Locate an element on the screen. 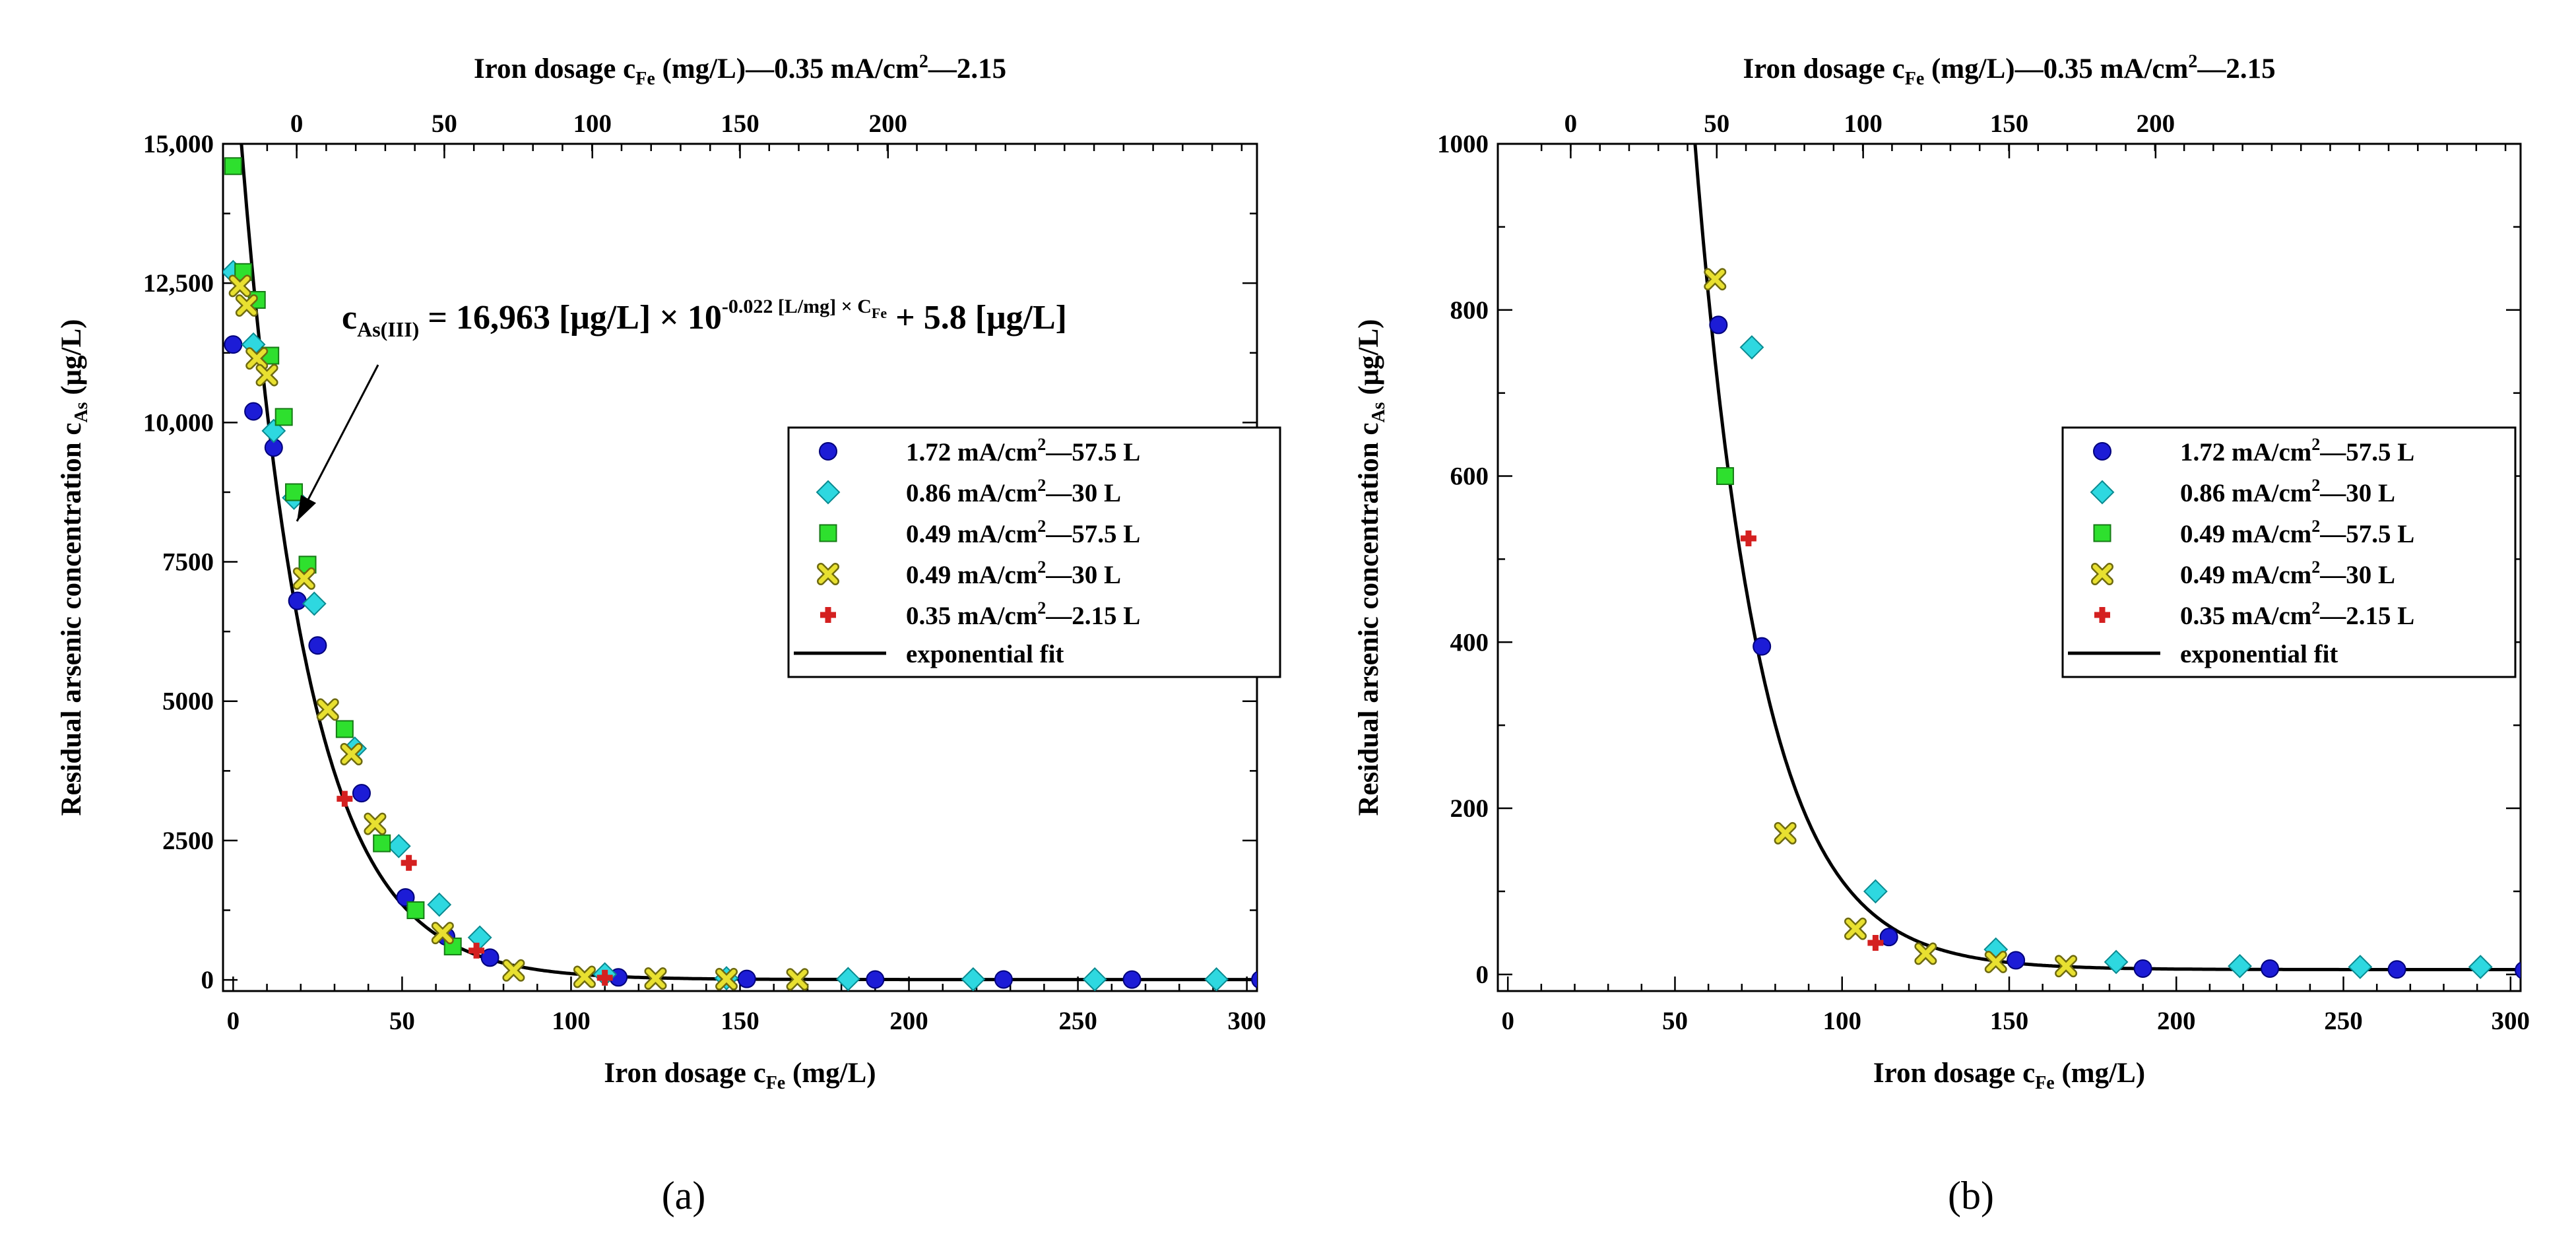  y-tick-label: 1000 is located at coordinates (1463, 144).